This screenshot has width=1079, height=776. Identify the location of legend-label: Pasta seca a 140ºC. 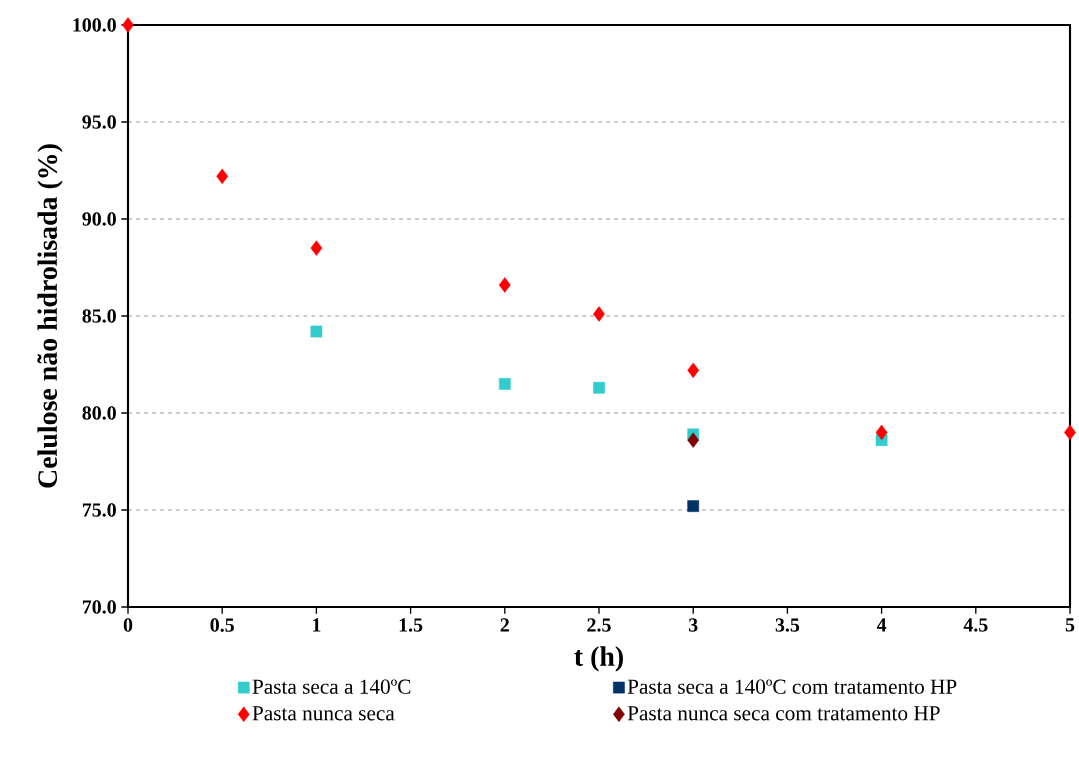
(331, 686).